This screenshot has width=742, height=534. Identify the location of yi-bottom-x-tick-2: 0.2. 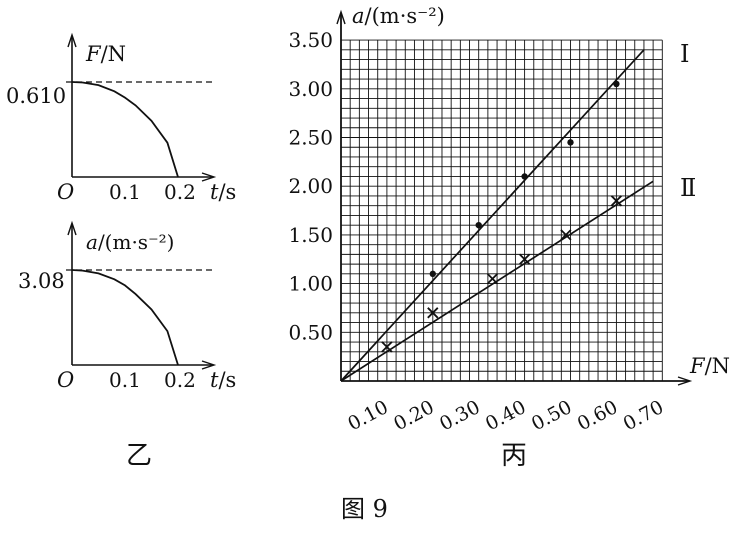
(180, 380).